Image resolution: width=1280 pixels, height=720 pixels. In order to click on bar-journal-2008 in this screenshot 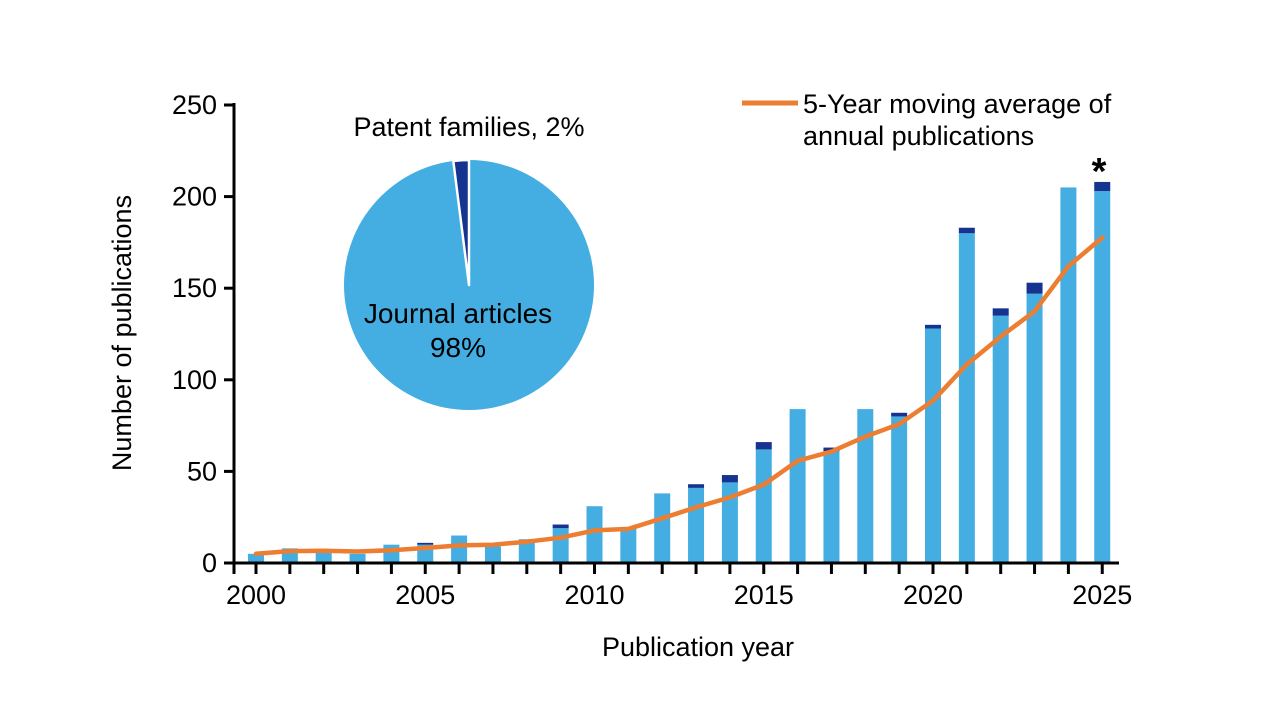, I will do `click(526, 551)`.